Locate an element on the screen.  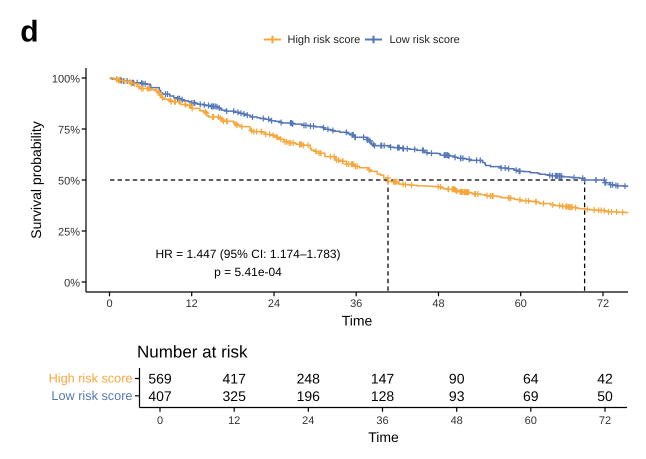
svg-text: Survival probability is located at coordinates (36, 180).